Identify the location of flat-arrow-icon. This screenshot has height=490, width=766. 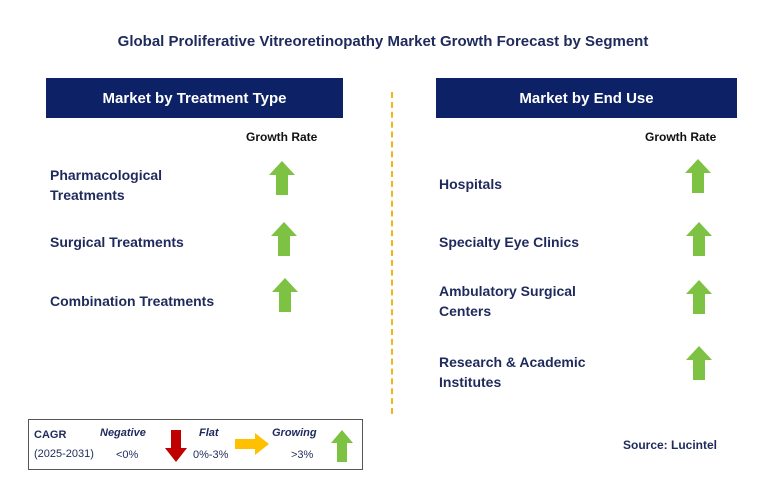
(252, 444).